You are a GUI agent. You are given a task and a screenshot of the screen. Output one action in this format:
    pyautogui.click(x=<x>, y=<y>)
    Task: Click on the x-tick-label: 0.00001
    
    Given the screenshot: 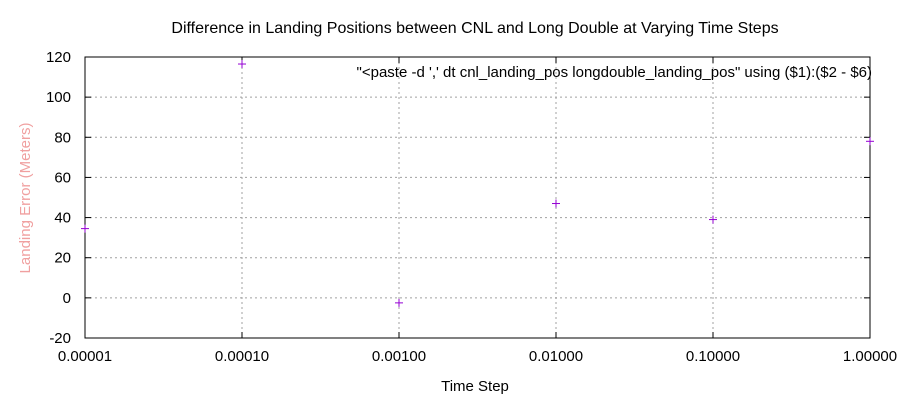 What is the action you would take?
    pyautogui.click(x=85, y=356)
    